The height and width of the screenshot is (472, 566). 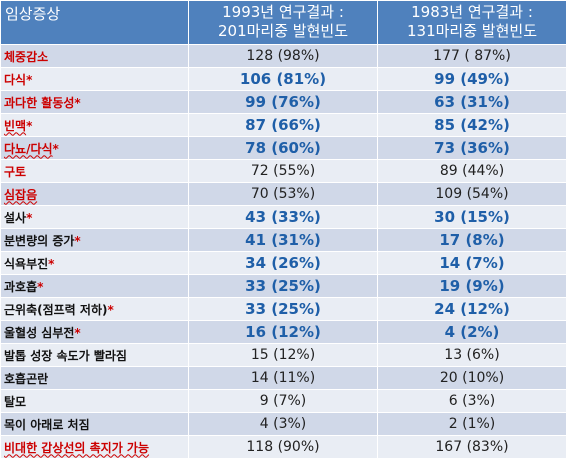 What do you see at coordinates (471, 79) in the screenshot?
I see `value-1983: 99 (49%)` at bounding box center [471, 79].